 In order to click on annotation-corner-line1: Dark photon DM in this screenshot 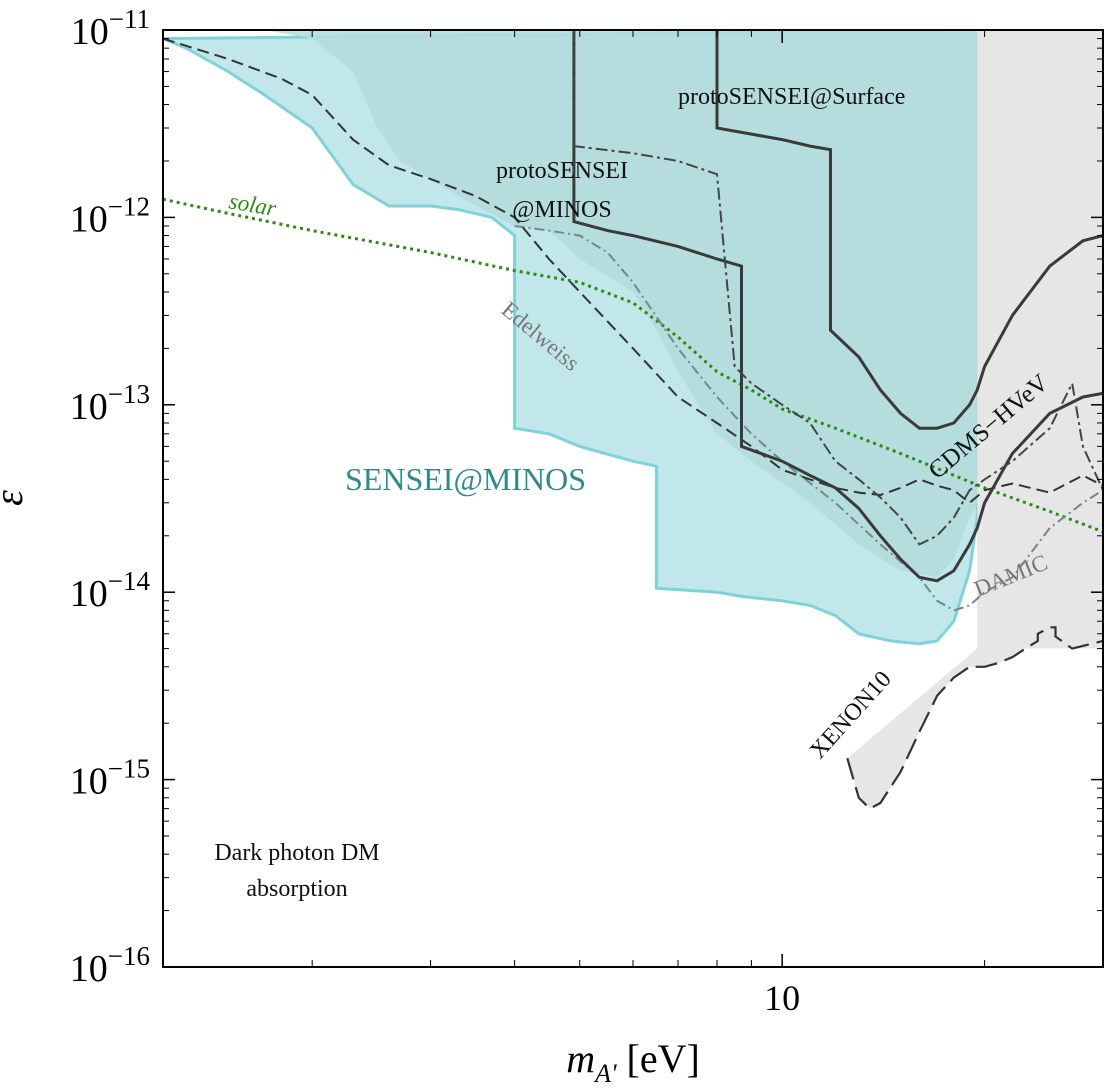, I will do `click(296, 853)`.